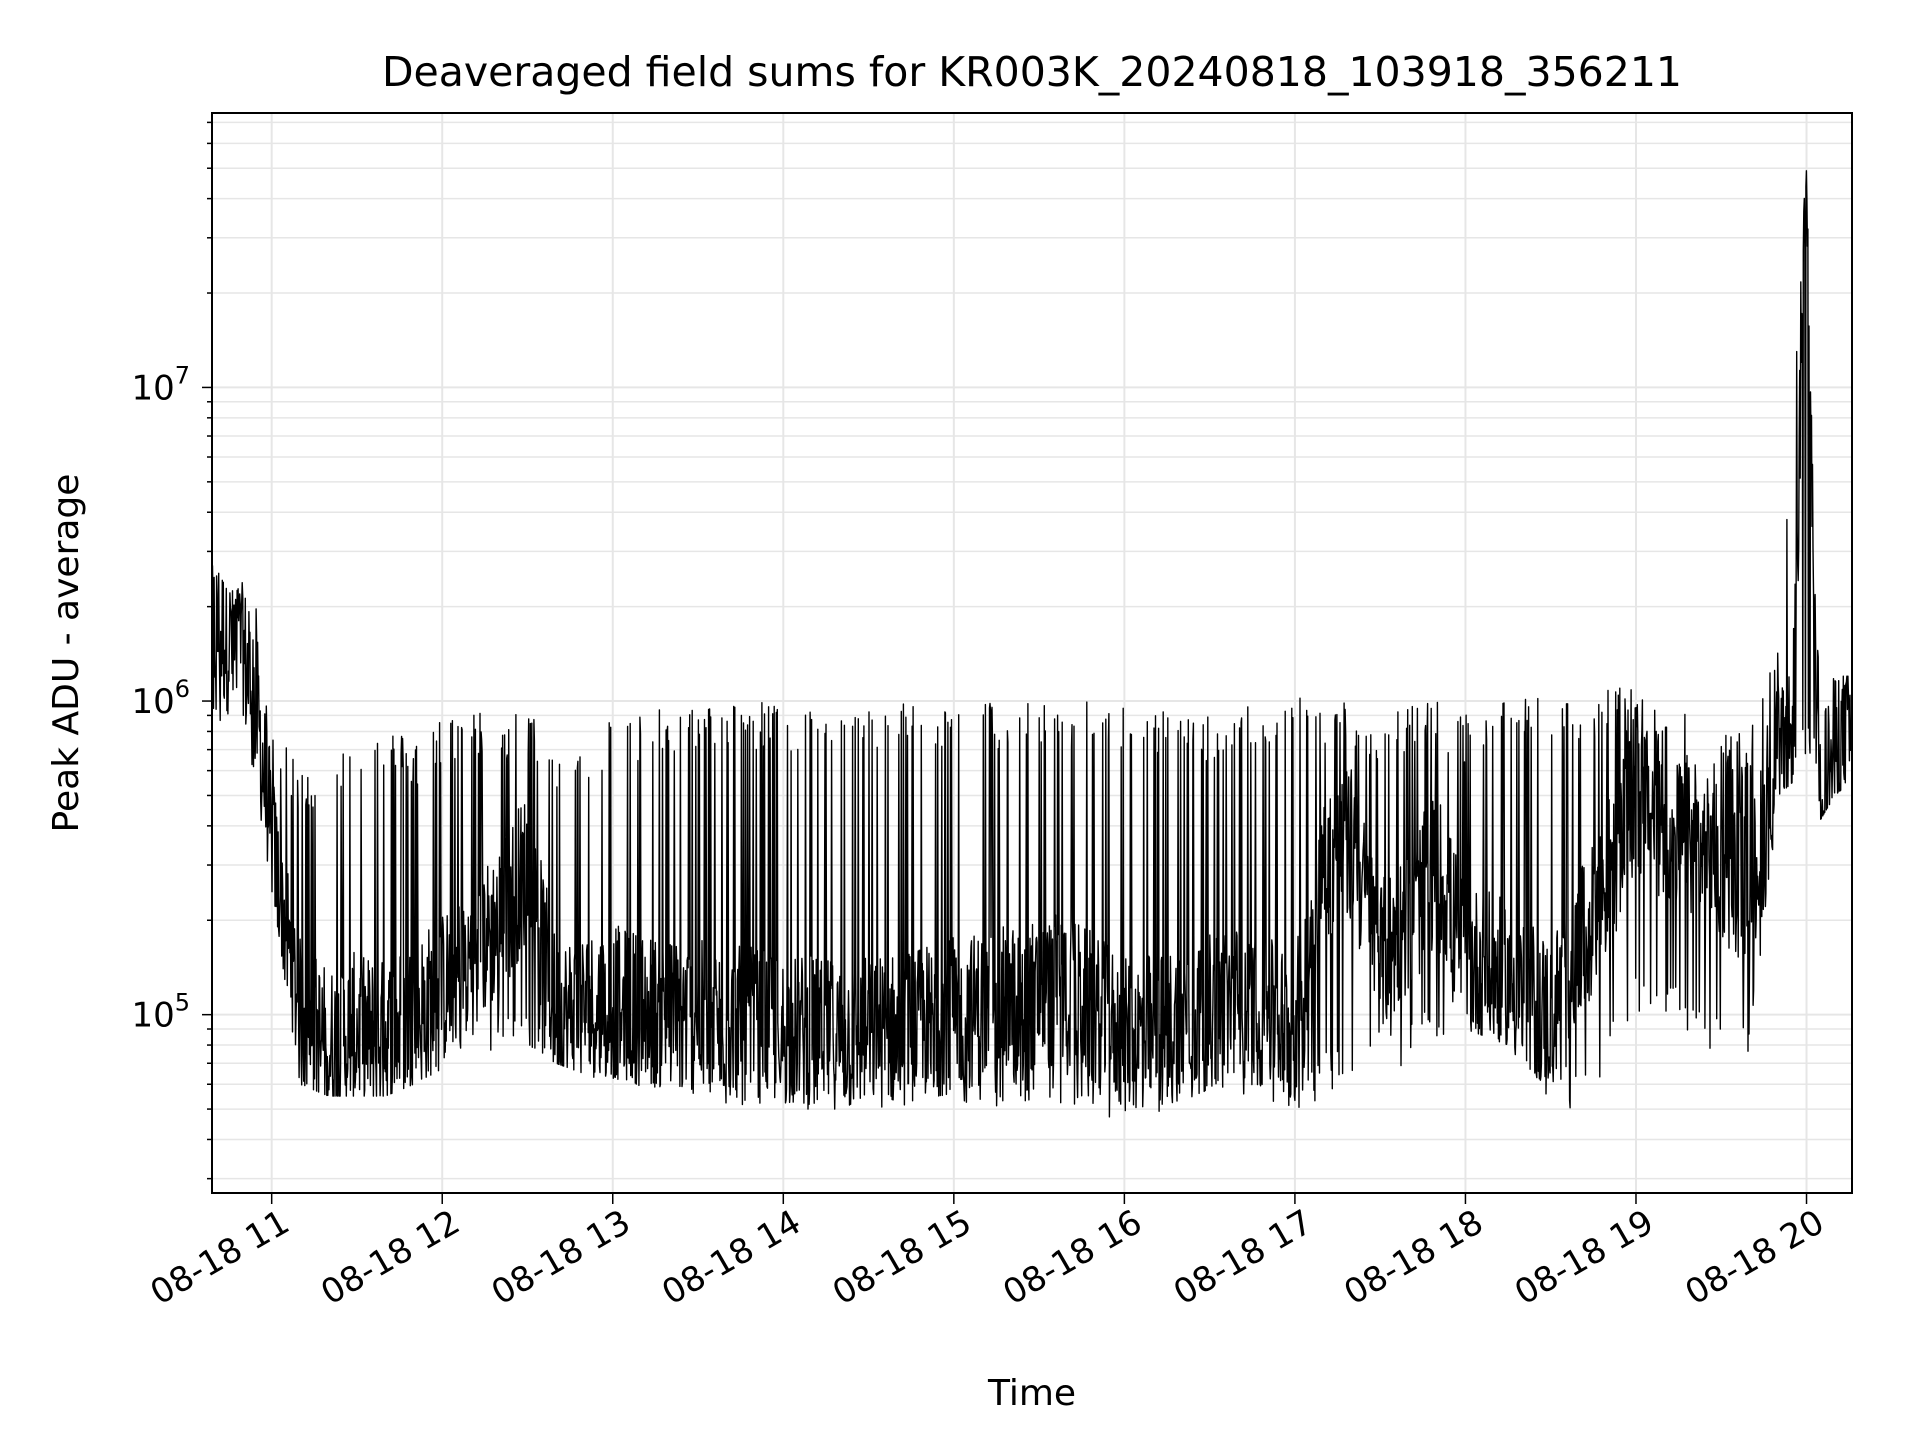  I want to click on x-tick-label: 08-18 13, so click(561, 1257).